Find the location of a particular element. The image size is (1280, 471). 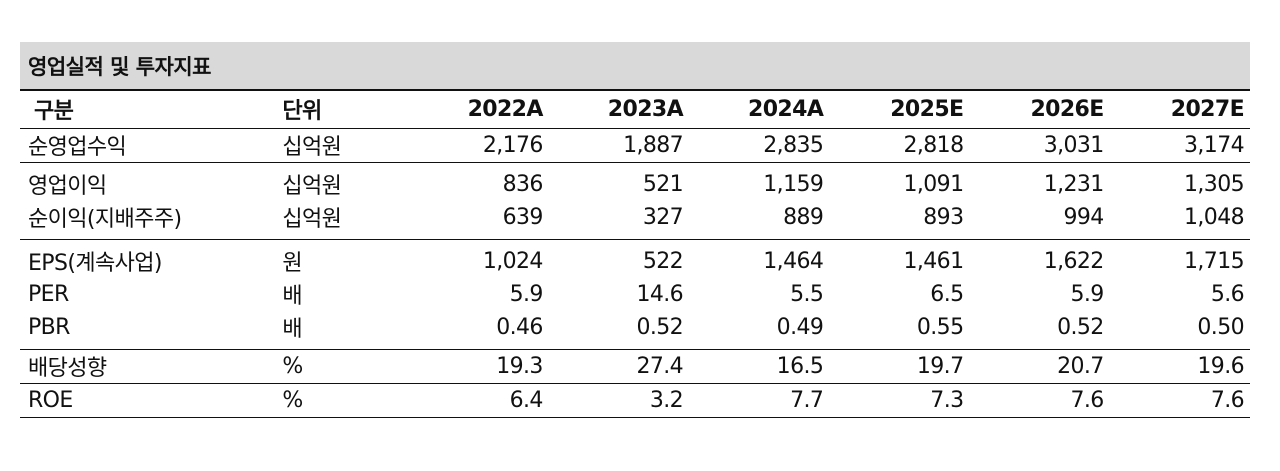

table-row: ROE % 6.4 3.2 7.7 7.3 7.6 7.6 is located at coordinates (635, 400).